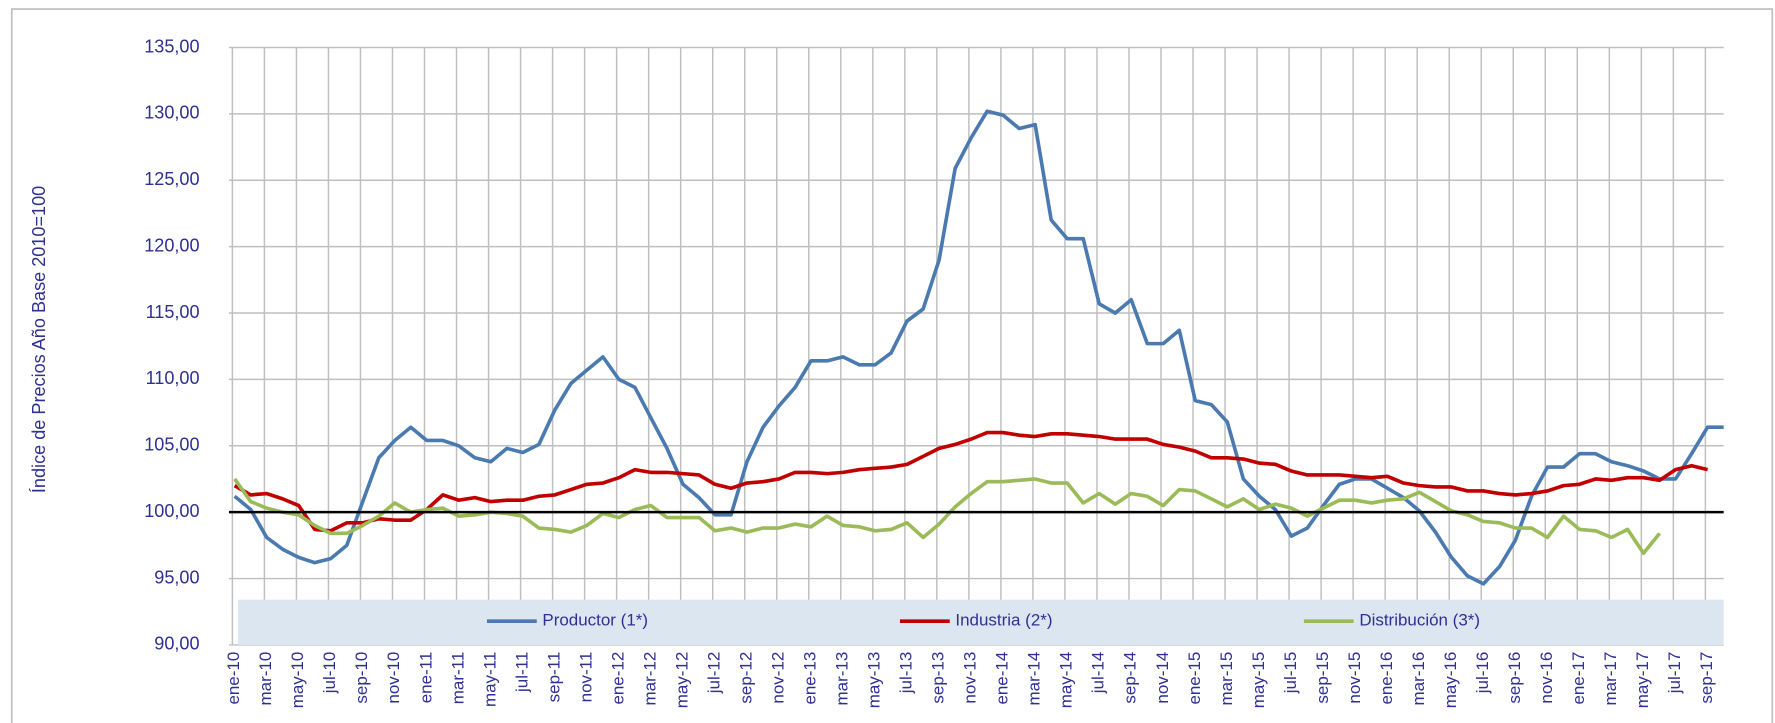  I want to click on y-tick-label: 90,00, so click(176, 644).